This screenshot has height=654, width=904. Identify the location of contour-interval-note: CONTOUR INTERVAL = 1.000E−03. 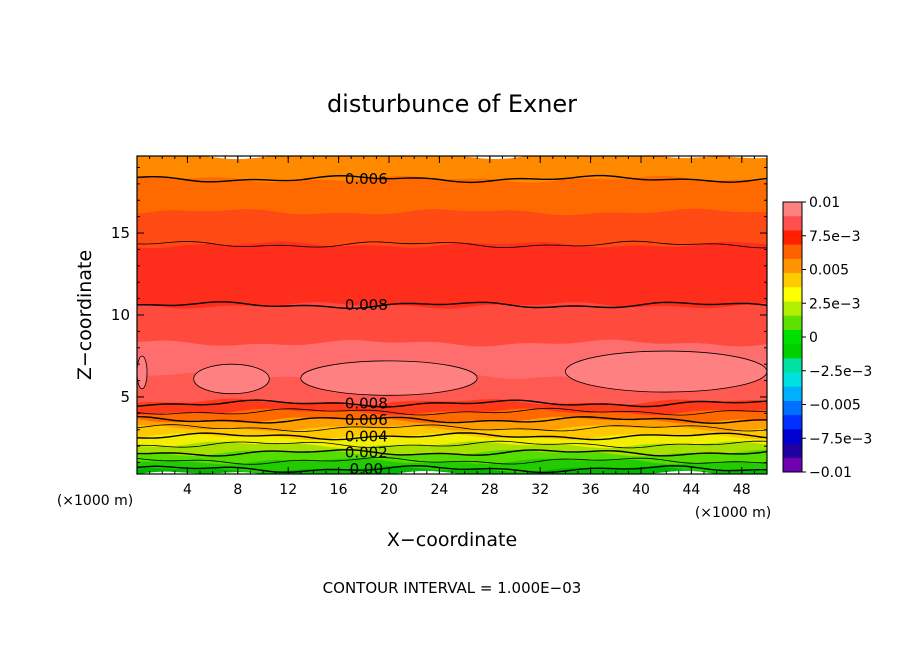
(452, 588).